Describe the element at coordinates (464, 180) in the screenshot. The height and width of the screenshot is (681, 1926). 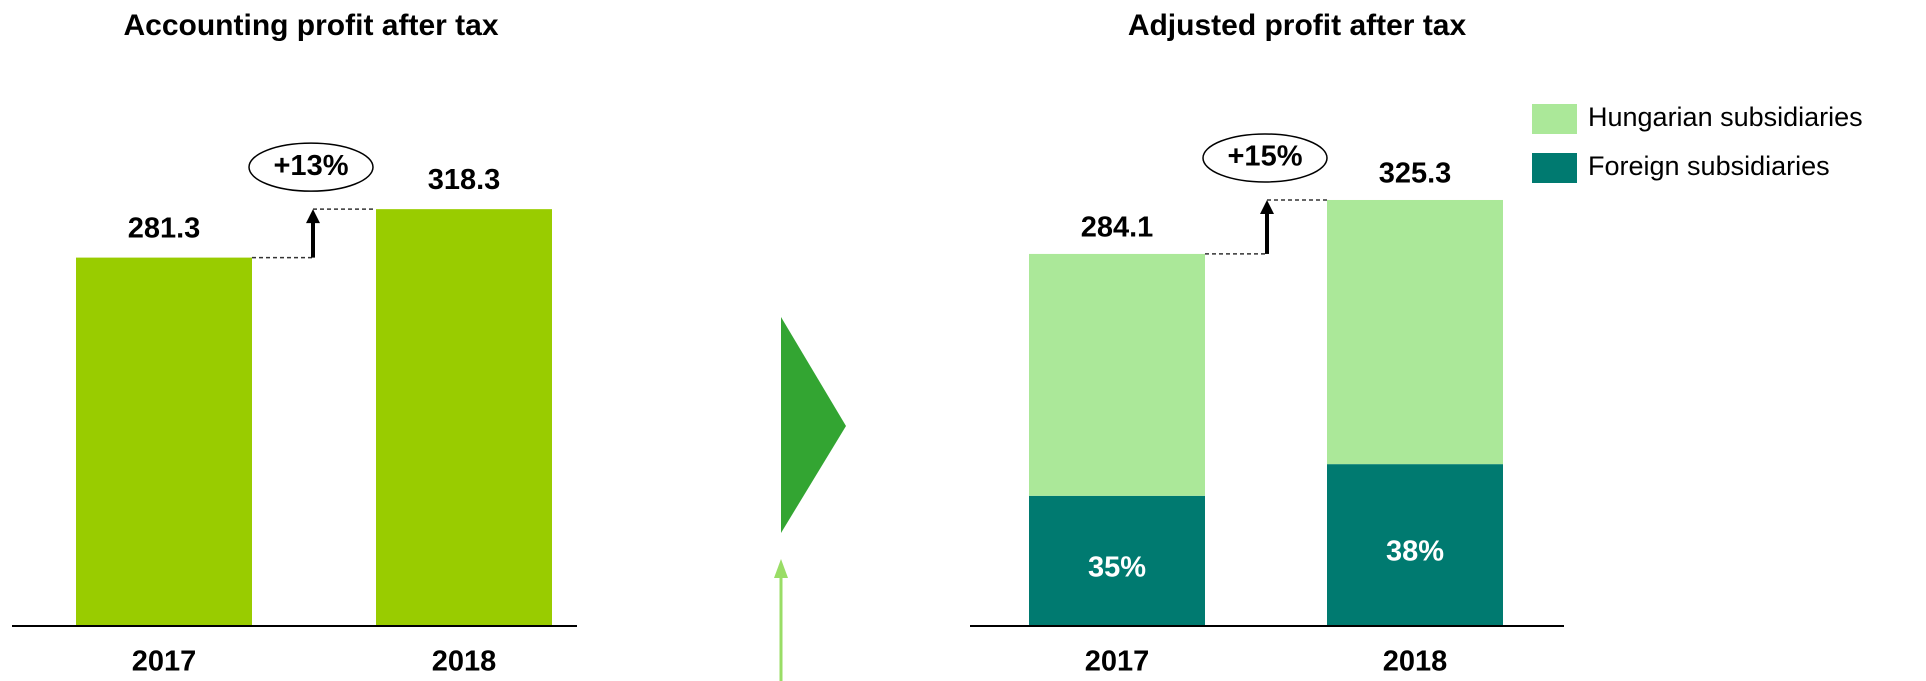
I see `value-label: 318.3` at that location.